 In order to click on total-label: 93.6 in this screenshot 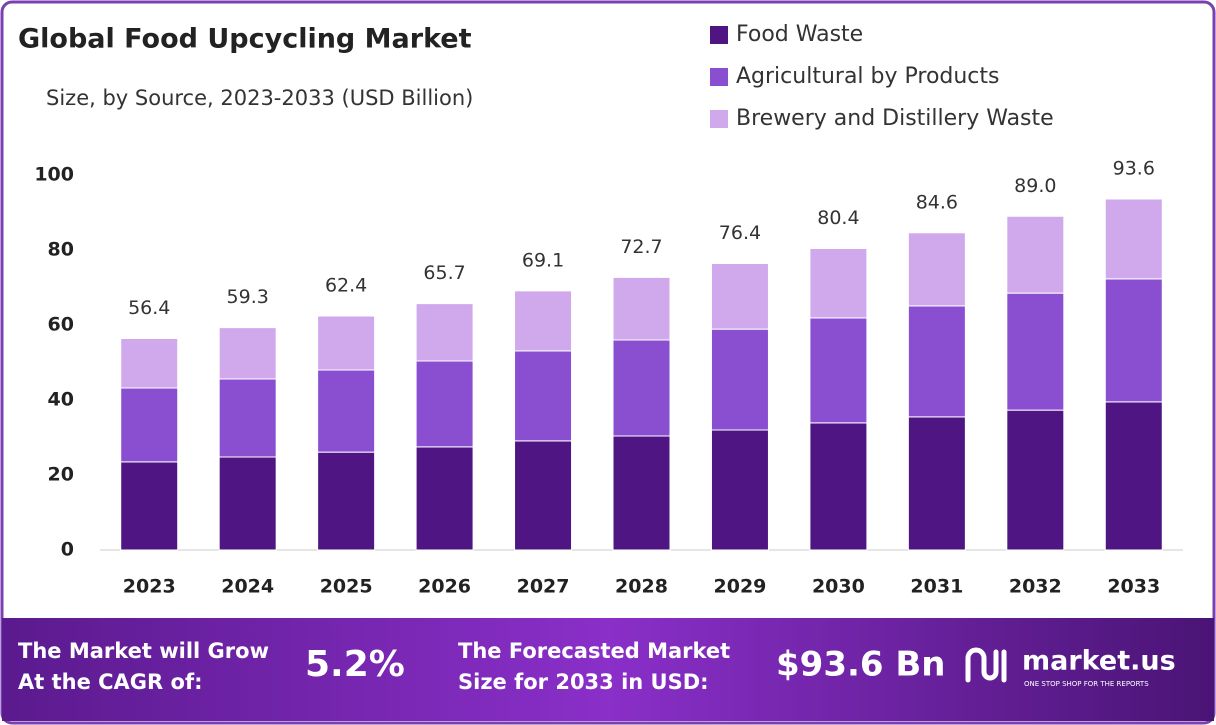, I will do `click(1134, 169)`.